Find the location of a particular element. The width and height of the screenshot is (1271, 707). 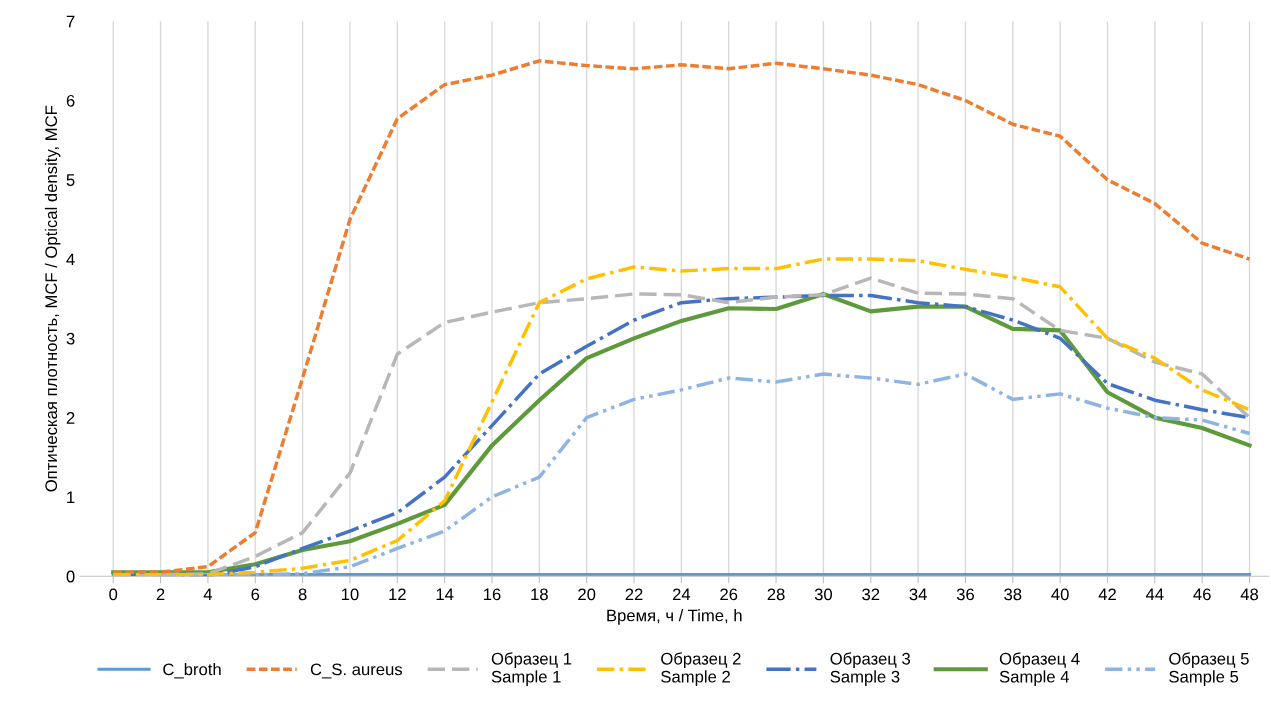

x-tick-label: 20 is located at coordinates (587, 594).